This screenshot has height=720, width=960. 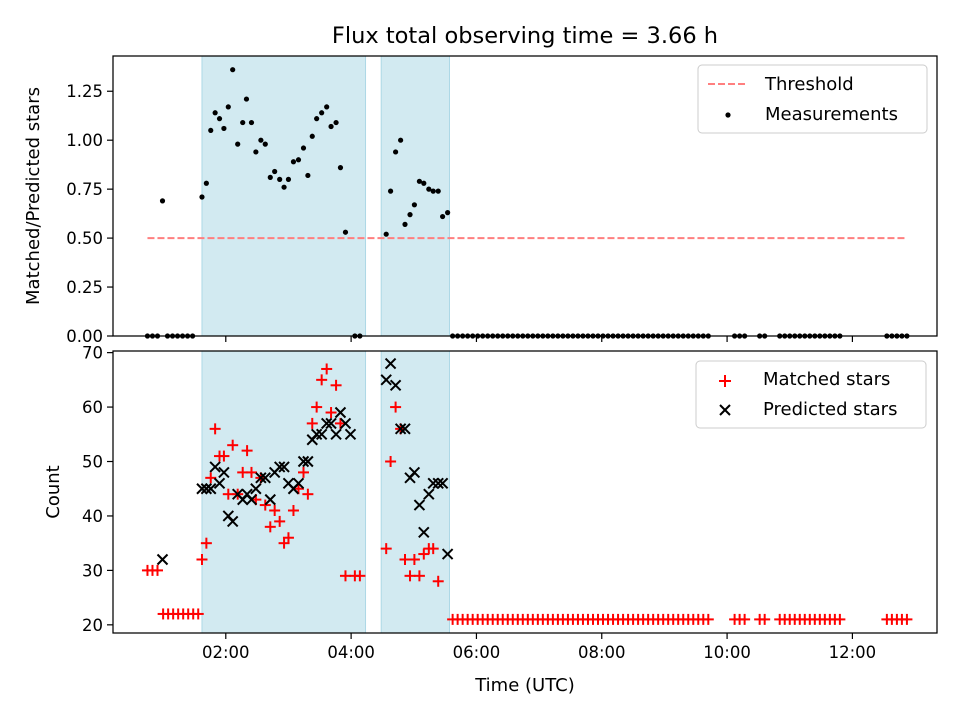 I want to click on bottom-legend-box, so click(x=811, y=394).